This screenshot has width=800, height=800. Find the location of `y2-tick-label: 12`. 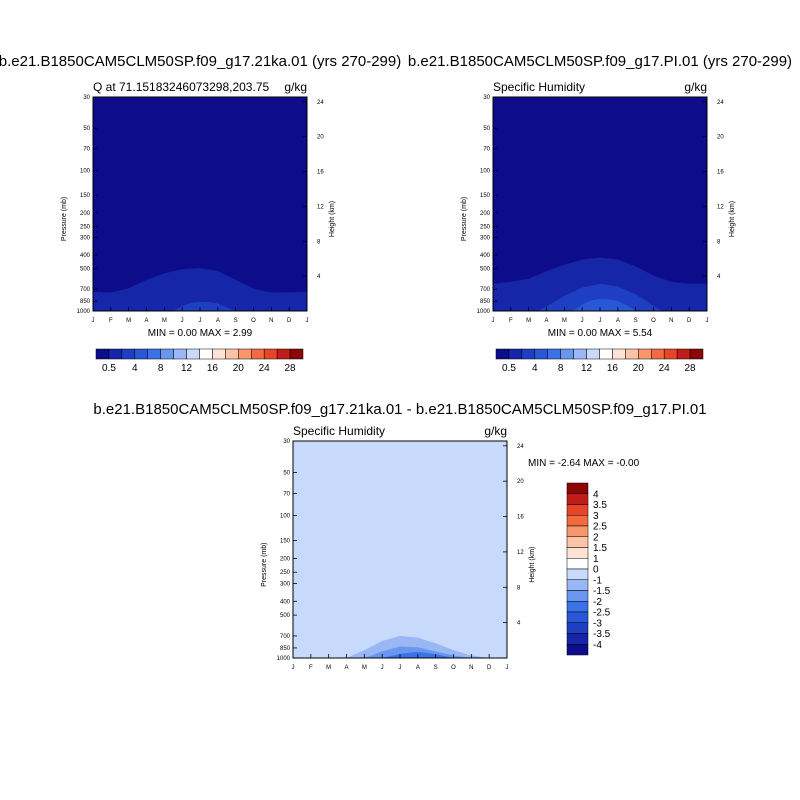

y2-tick-label: 12 is located at coordinates (720, 207).